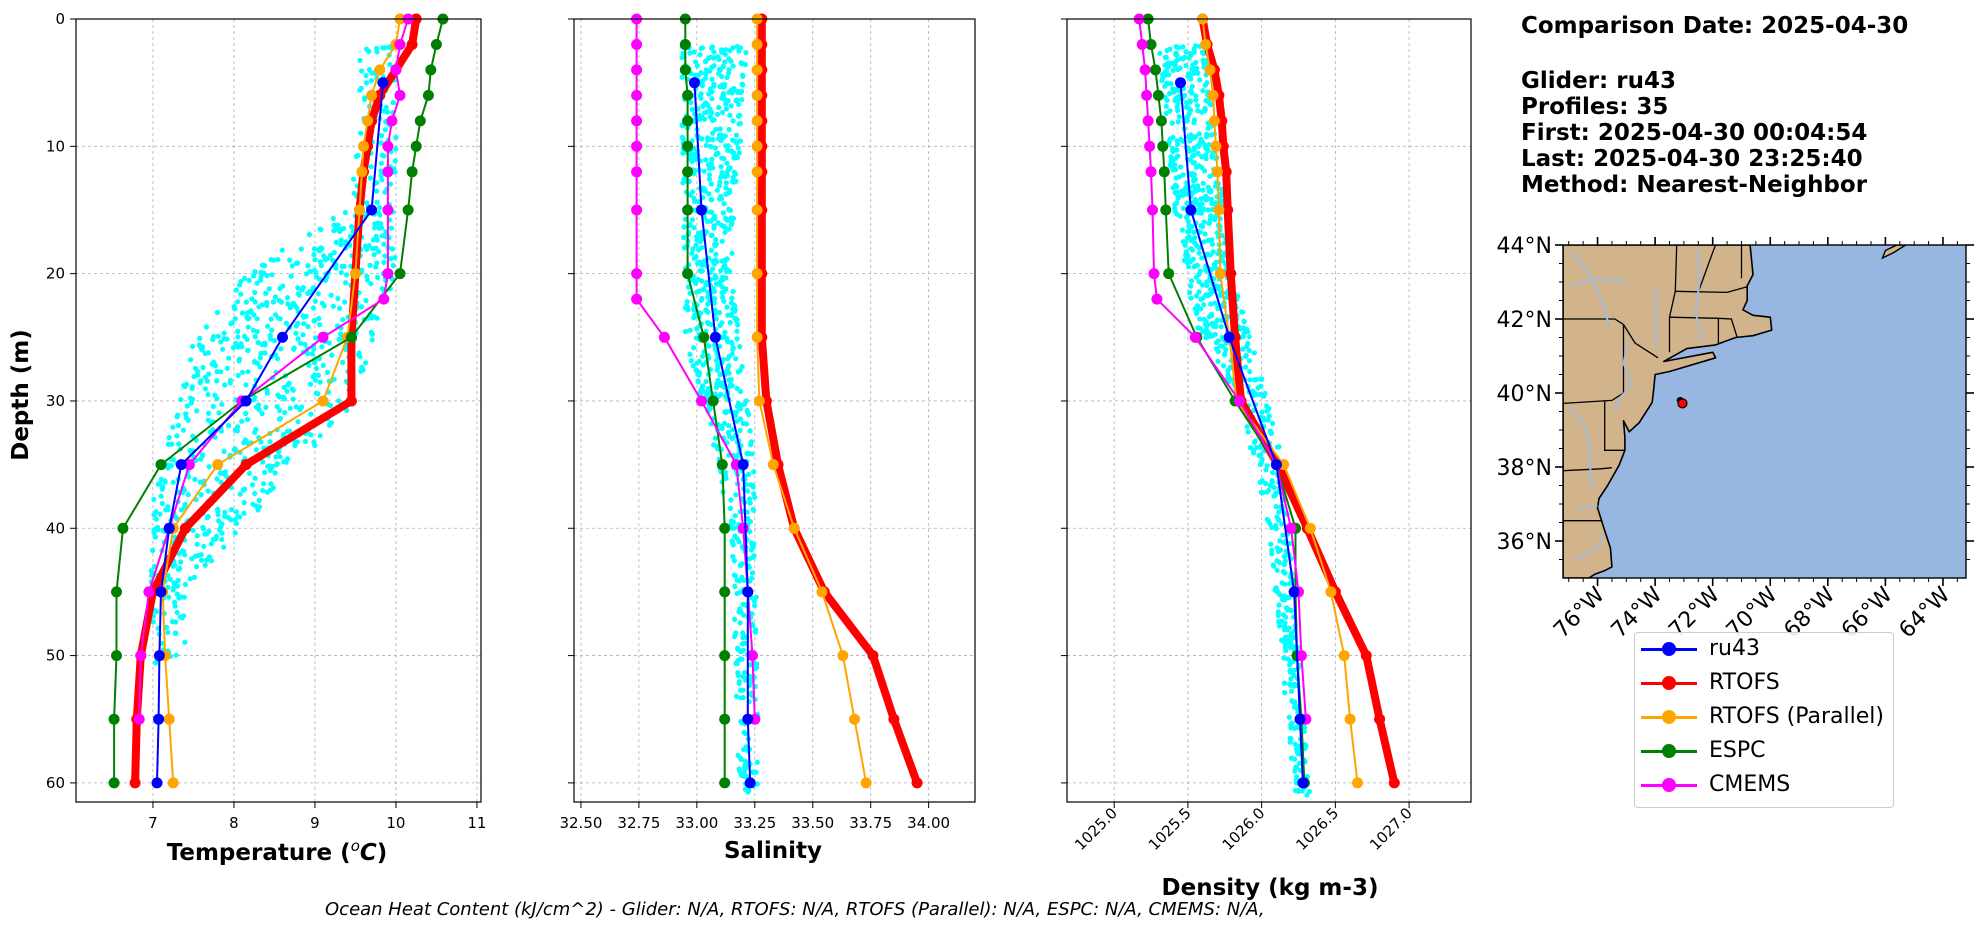  I want to click on map-state-border, so click(1707, 269).